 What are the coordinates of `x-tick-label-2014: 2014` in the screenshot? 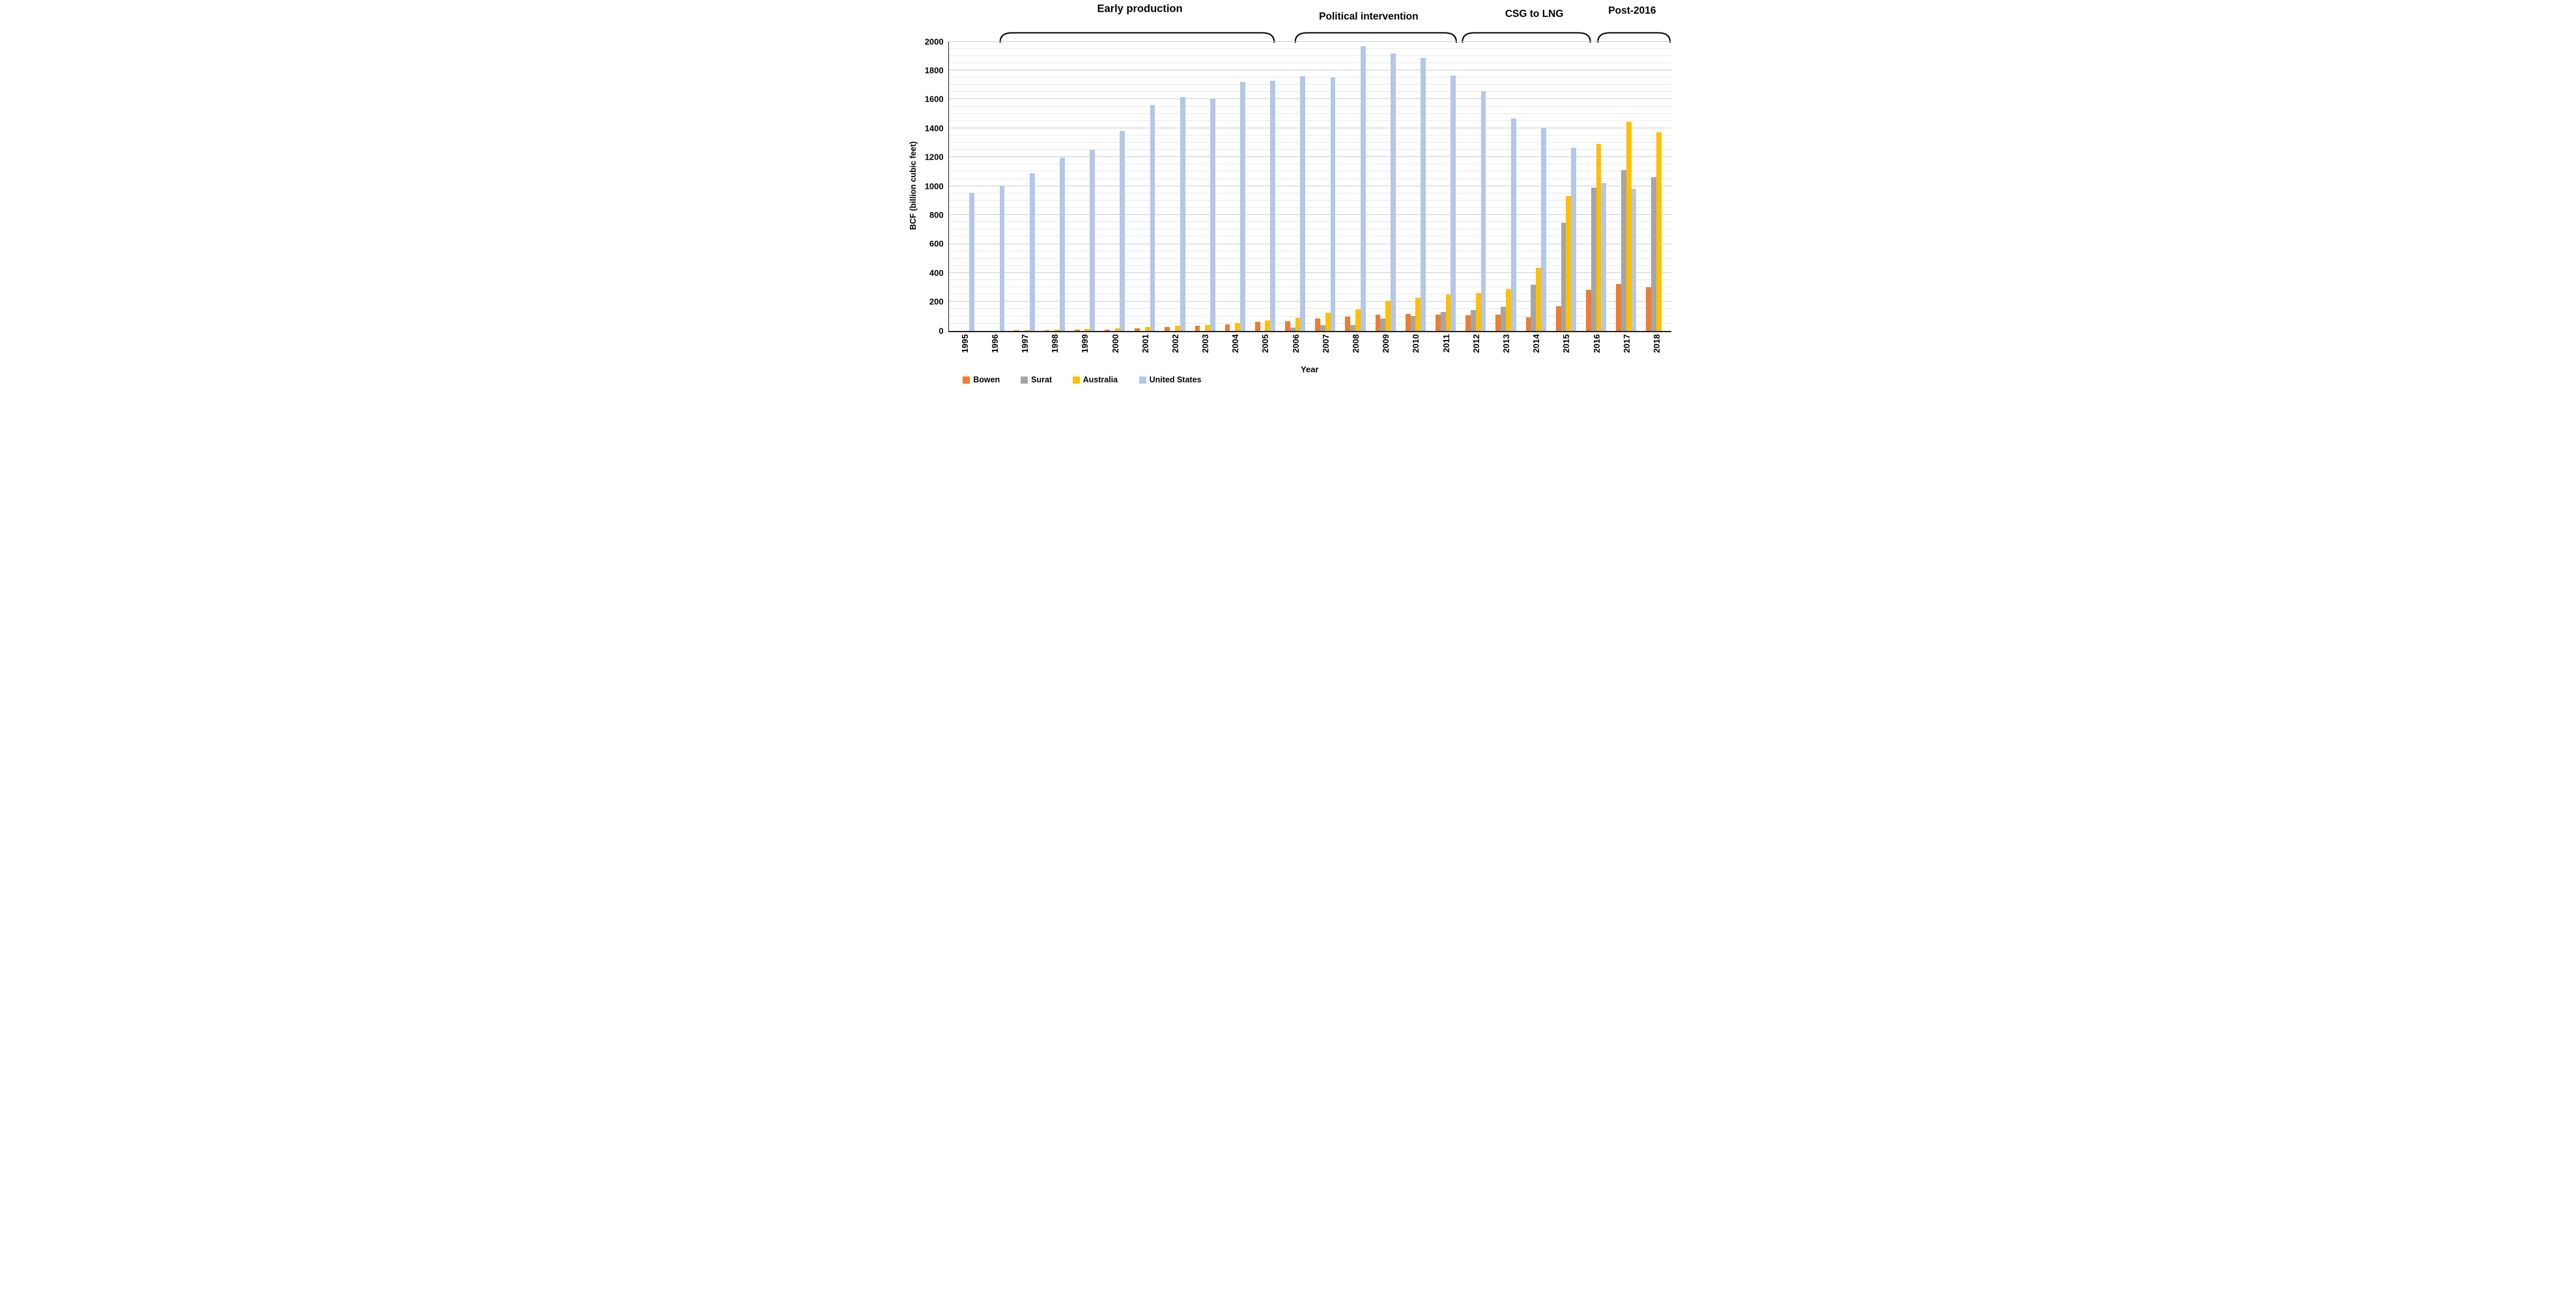 It's located at (1536, 343).